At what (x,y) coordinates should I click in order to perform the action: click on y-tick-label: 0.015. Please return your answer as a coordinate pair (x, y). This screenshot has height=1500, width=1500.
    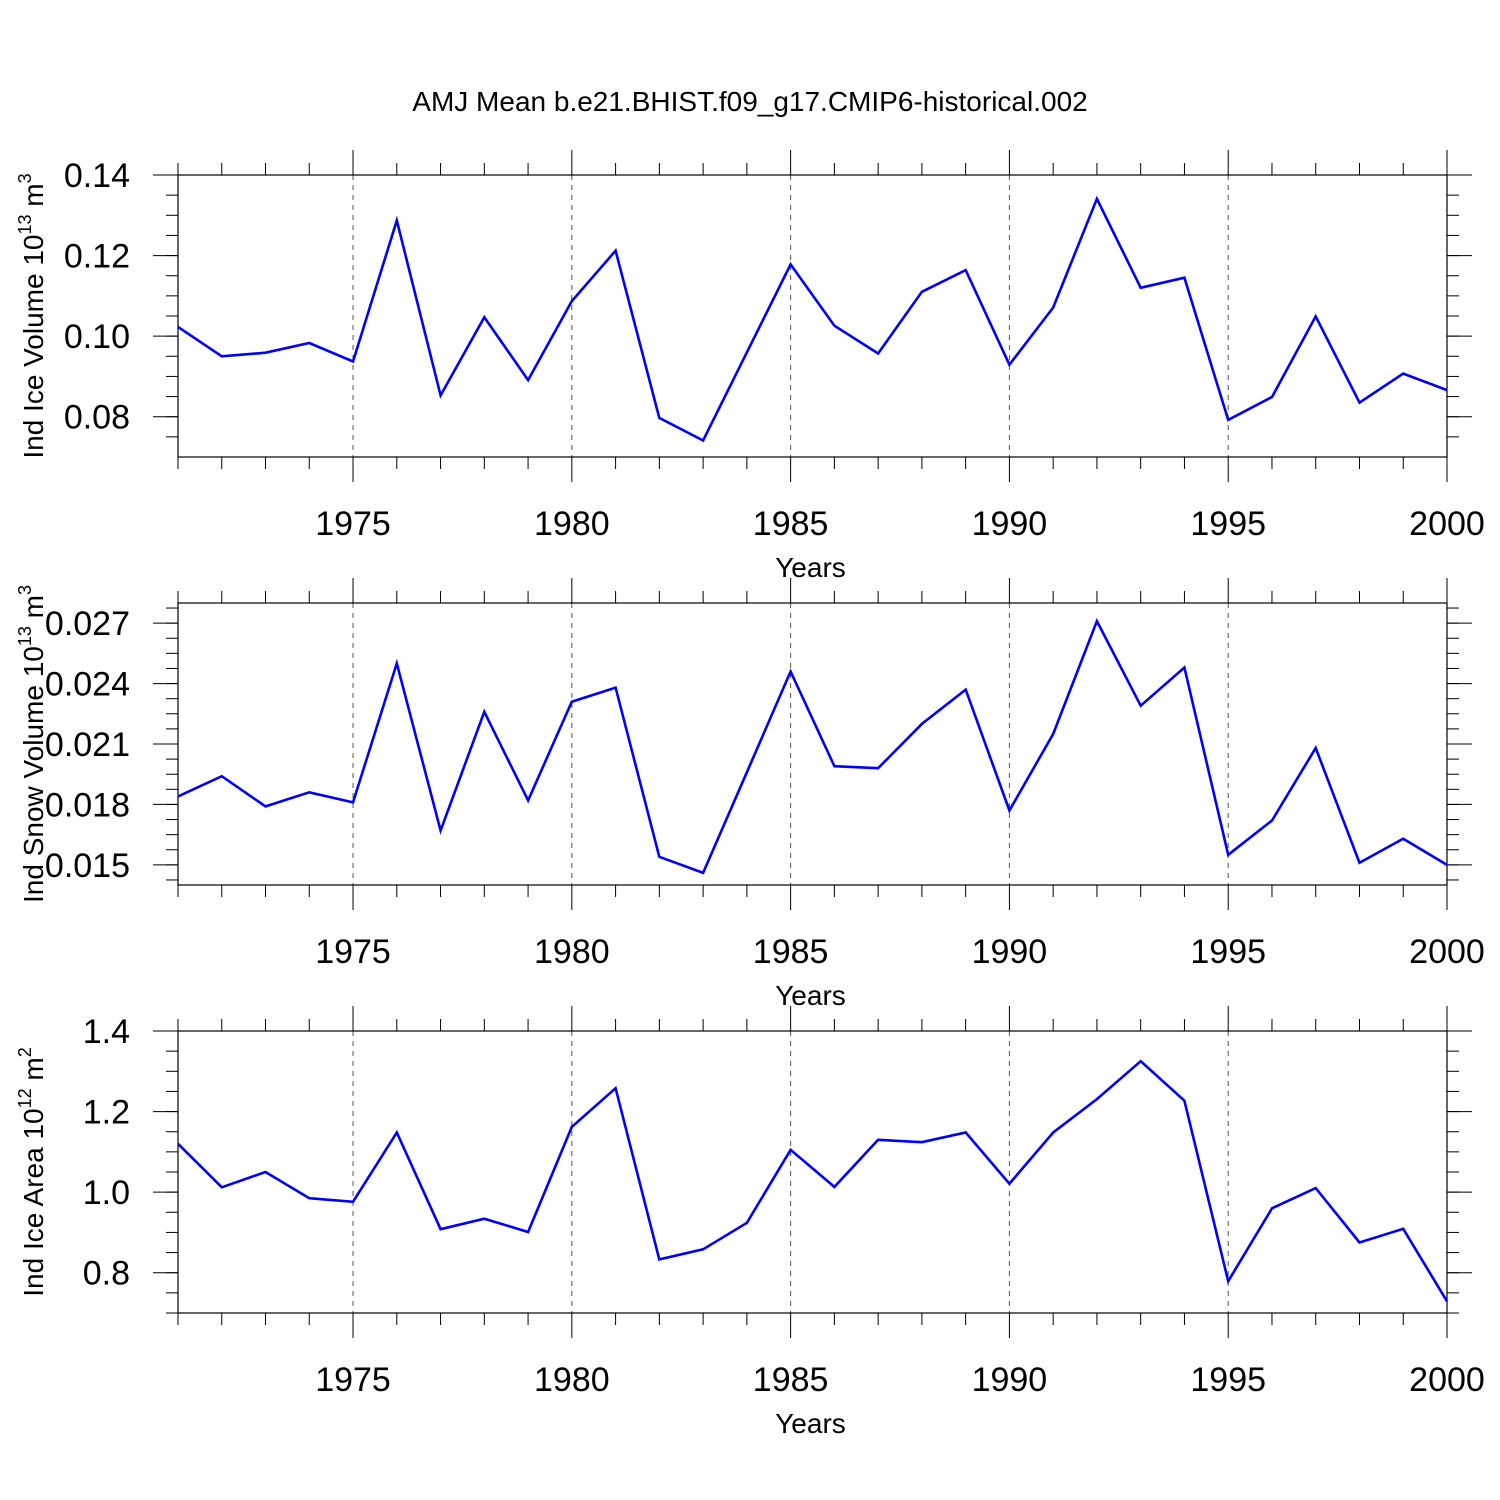
    Looking at the image, I should click on (87, 866).